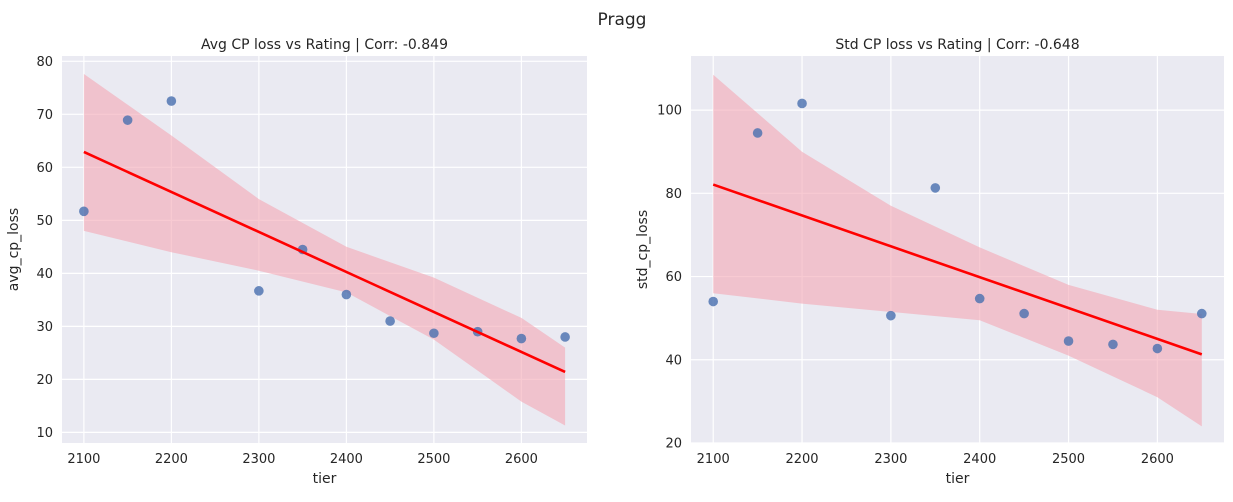 The width and height of the screenshot is (1233, 502). I want to click on chart-title: Std CP loss vs Rating | Corr: -0.648, so click(957, 45).